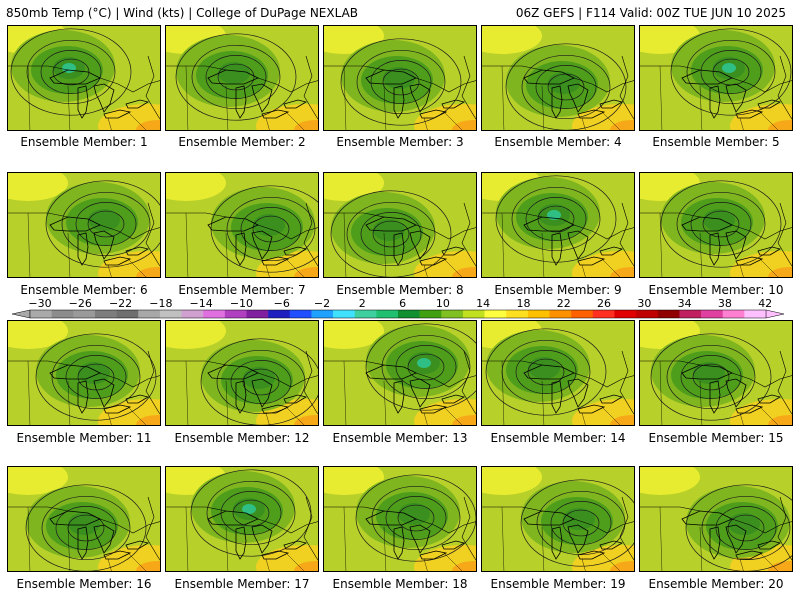 The height and width of the screenshot is (600, 800). I want to click on ensemble-member-label: Ensemble Member: 6, so click(84, 290).